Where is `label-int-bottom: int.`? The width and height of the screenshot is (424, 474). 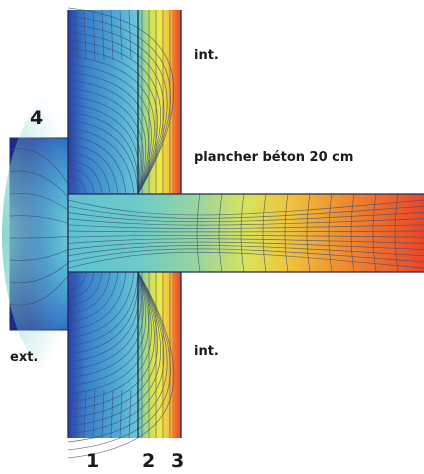
label-int-bottom: int. is located at coordinates (206, 351).